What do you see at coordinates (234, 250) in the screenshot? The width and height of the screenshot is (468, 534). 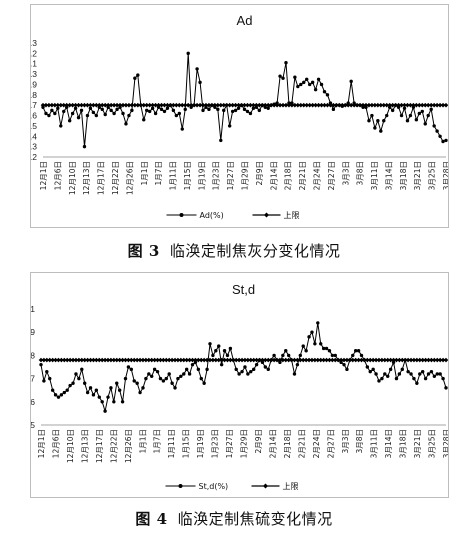 I see `figure-caption-3: 图 3 临涣定制焦灰分变化情况` at bounding box center [234, 250].